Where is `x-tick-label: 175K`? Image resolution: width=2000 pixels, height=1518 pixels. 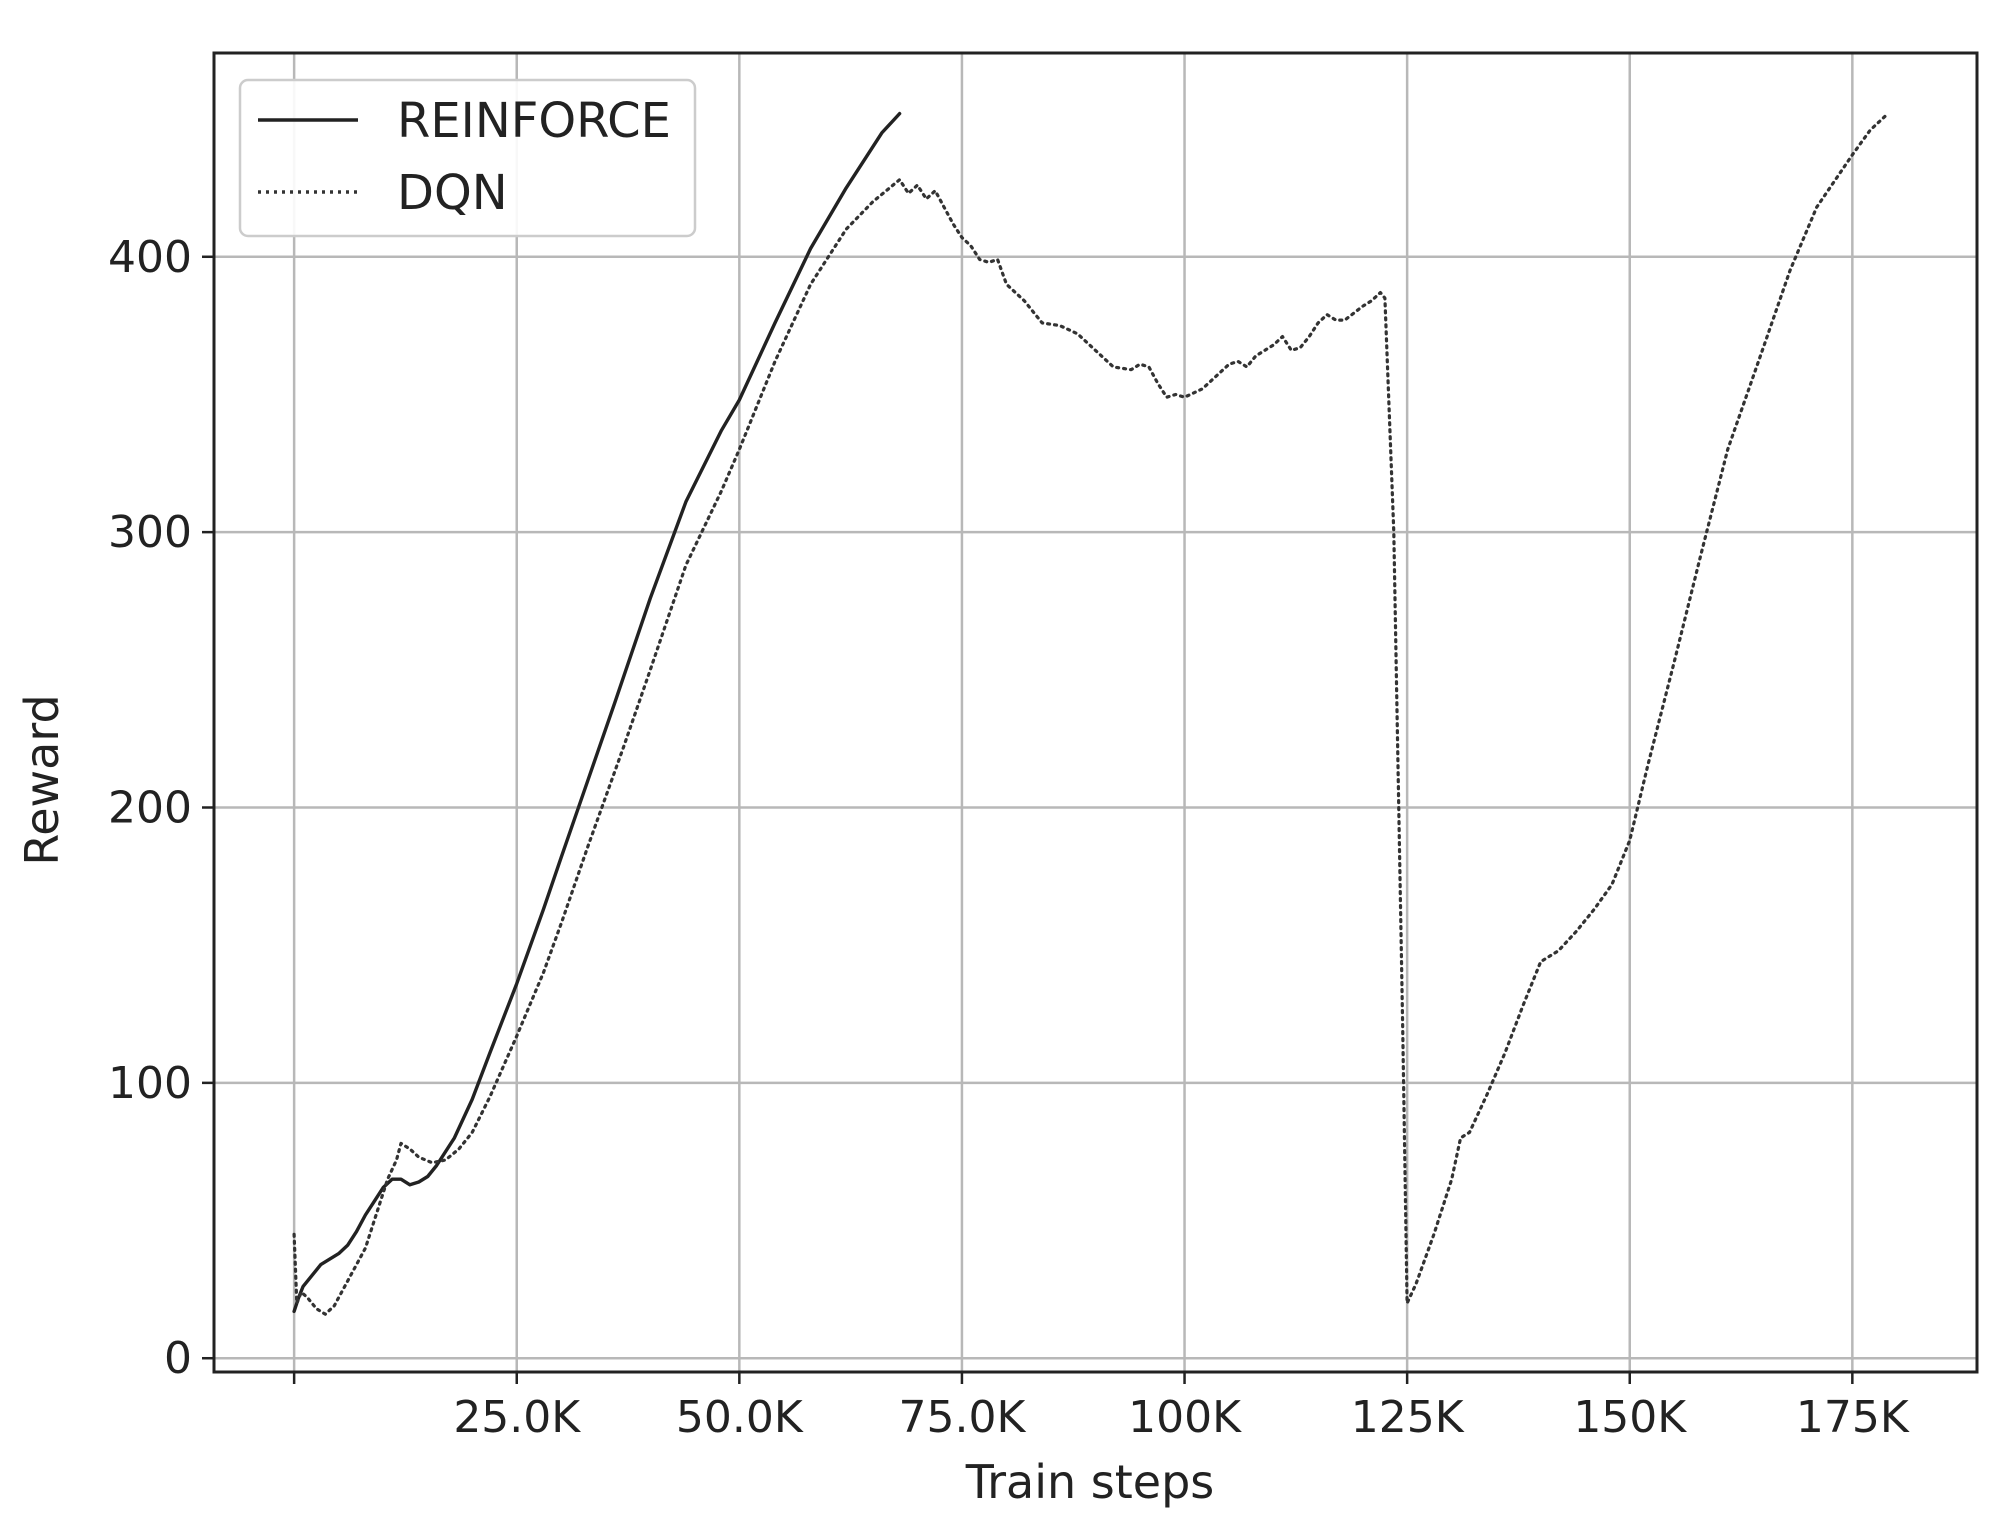
x-tick-label: 175K is located at coordinates (1853, 1417).